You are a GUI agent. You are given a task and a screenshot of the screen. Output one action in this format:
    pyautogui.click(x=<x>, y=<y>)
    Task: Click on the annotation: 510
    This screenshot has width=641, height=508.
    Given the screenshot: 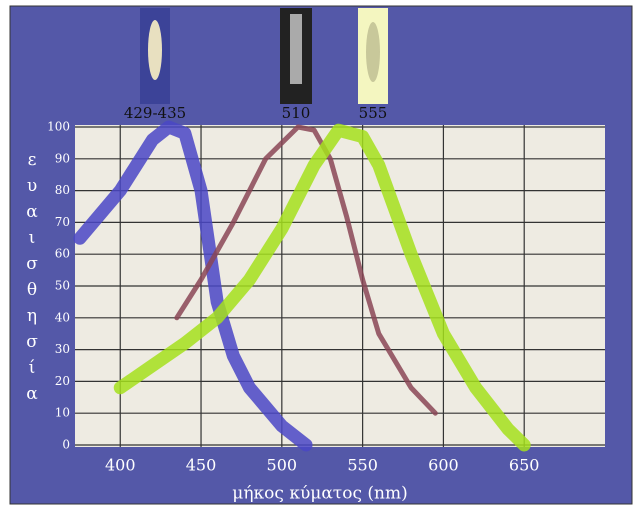 What is the action you would take?
    pyautogui.click(x=296, y=113)
    